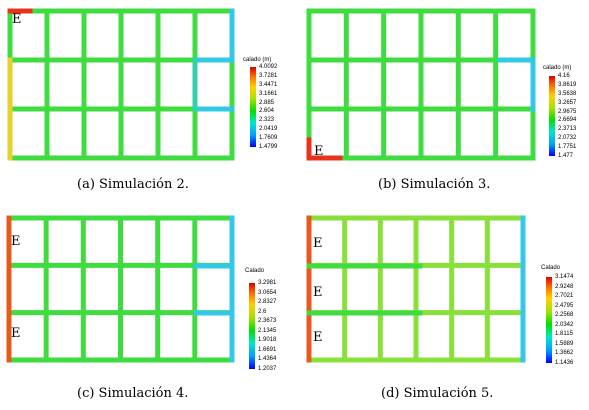  Describe the element at coordinates (318, 243) in the screenshot. I see `inlet-marker-d-1: E` at that location.